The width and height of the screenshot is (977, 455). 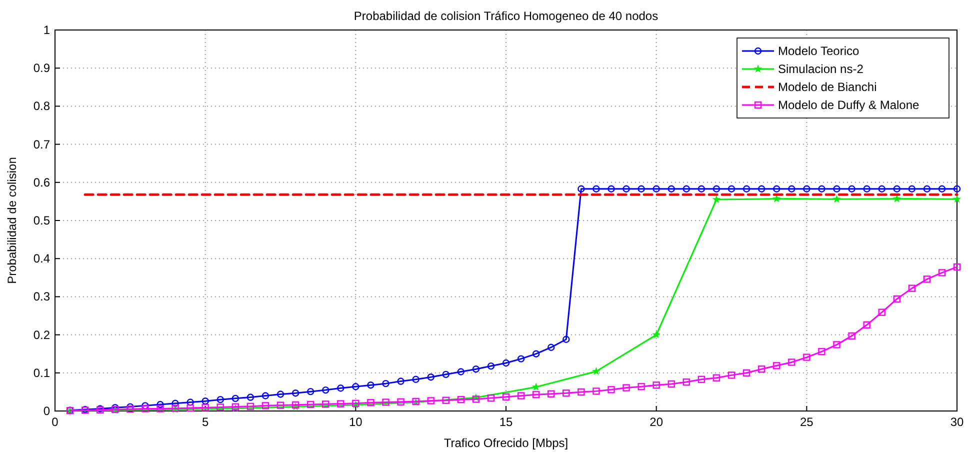 I want to click on chart-title: Probabilidad de colision Tráfico Homogeneo de 40 nodos, so click(x=506, y=16).